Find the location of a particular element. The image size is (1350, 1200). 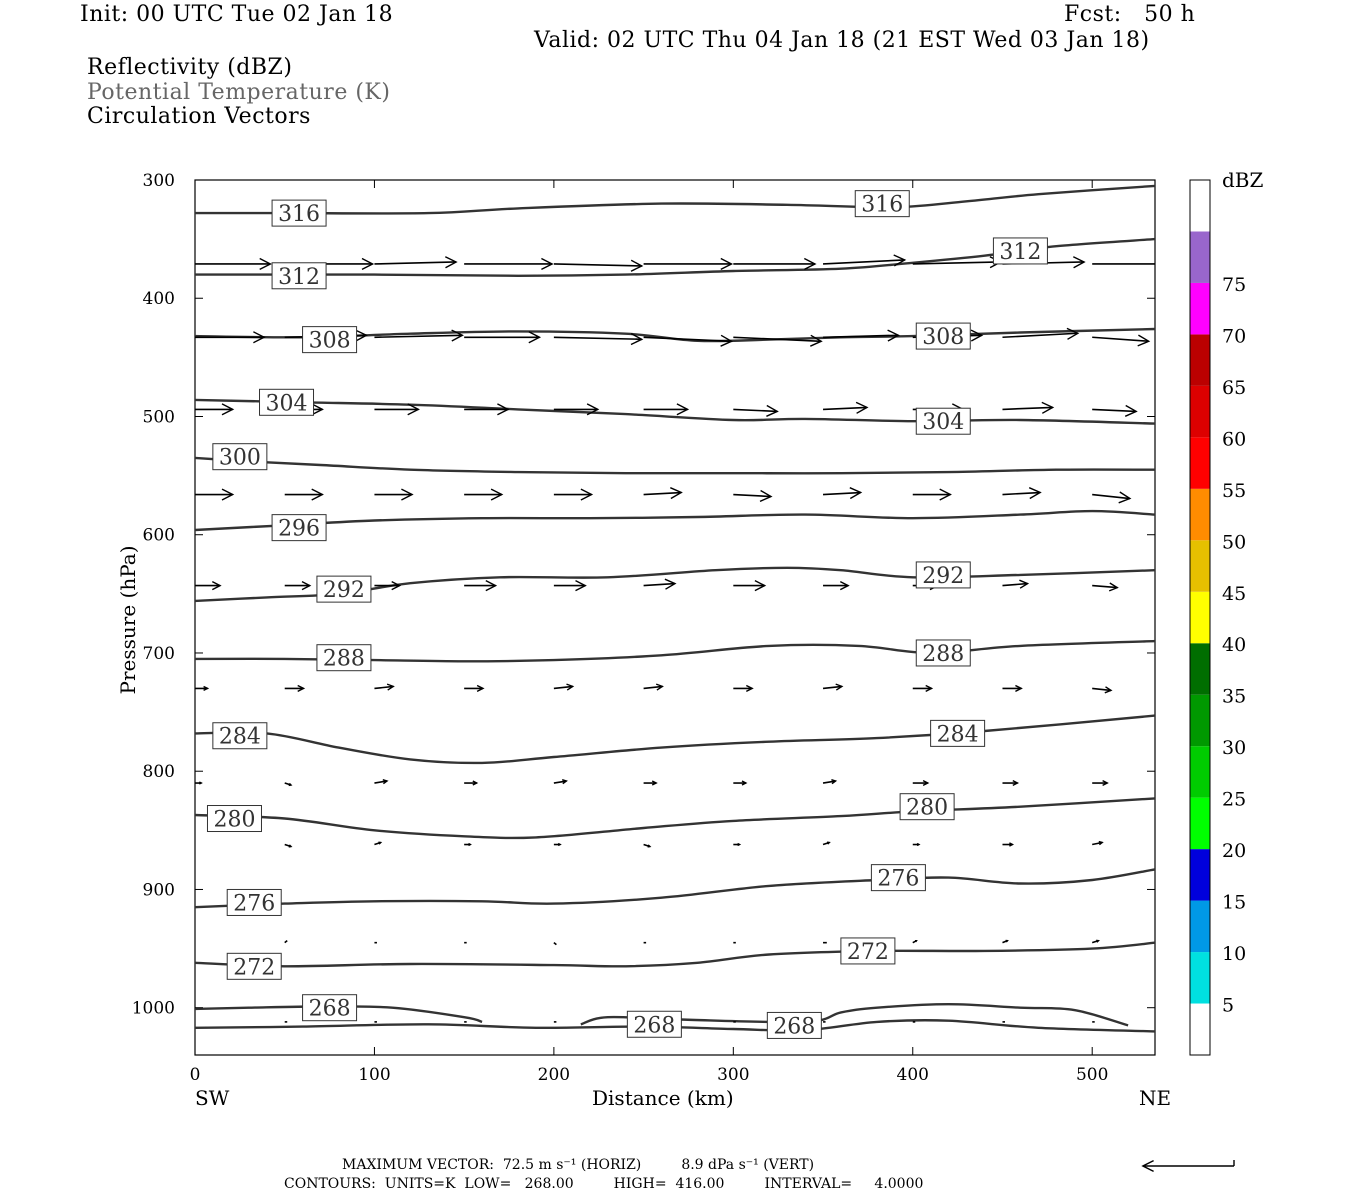

colorbar-label-20: 20 is located at coordinates (1234, 851).